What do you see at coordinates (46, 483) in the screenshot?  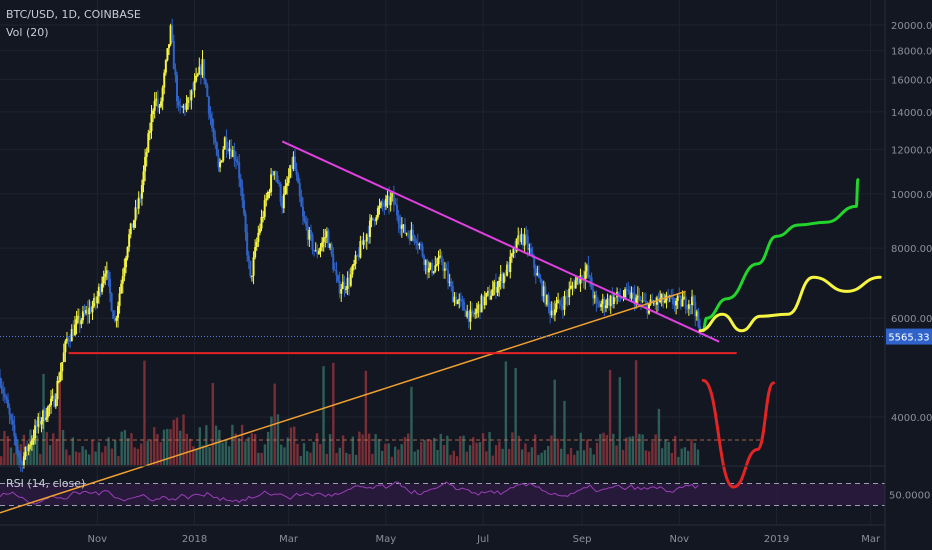 I see `rsi-indicator-label: RSI (14, close)` at bounding box center [46, 483].